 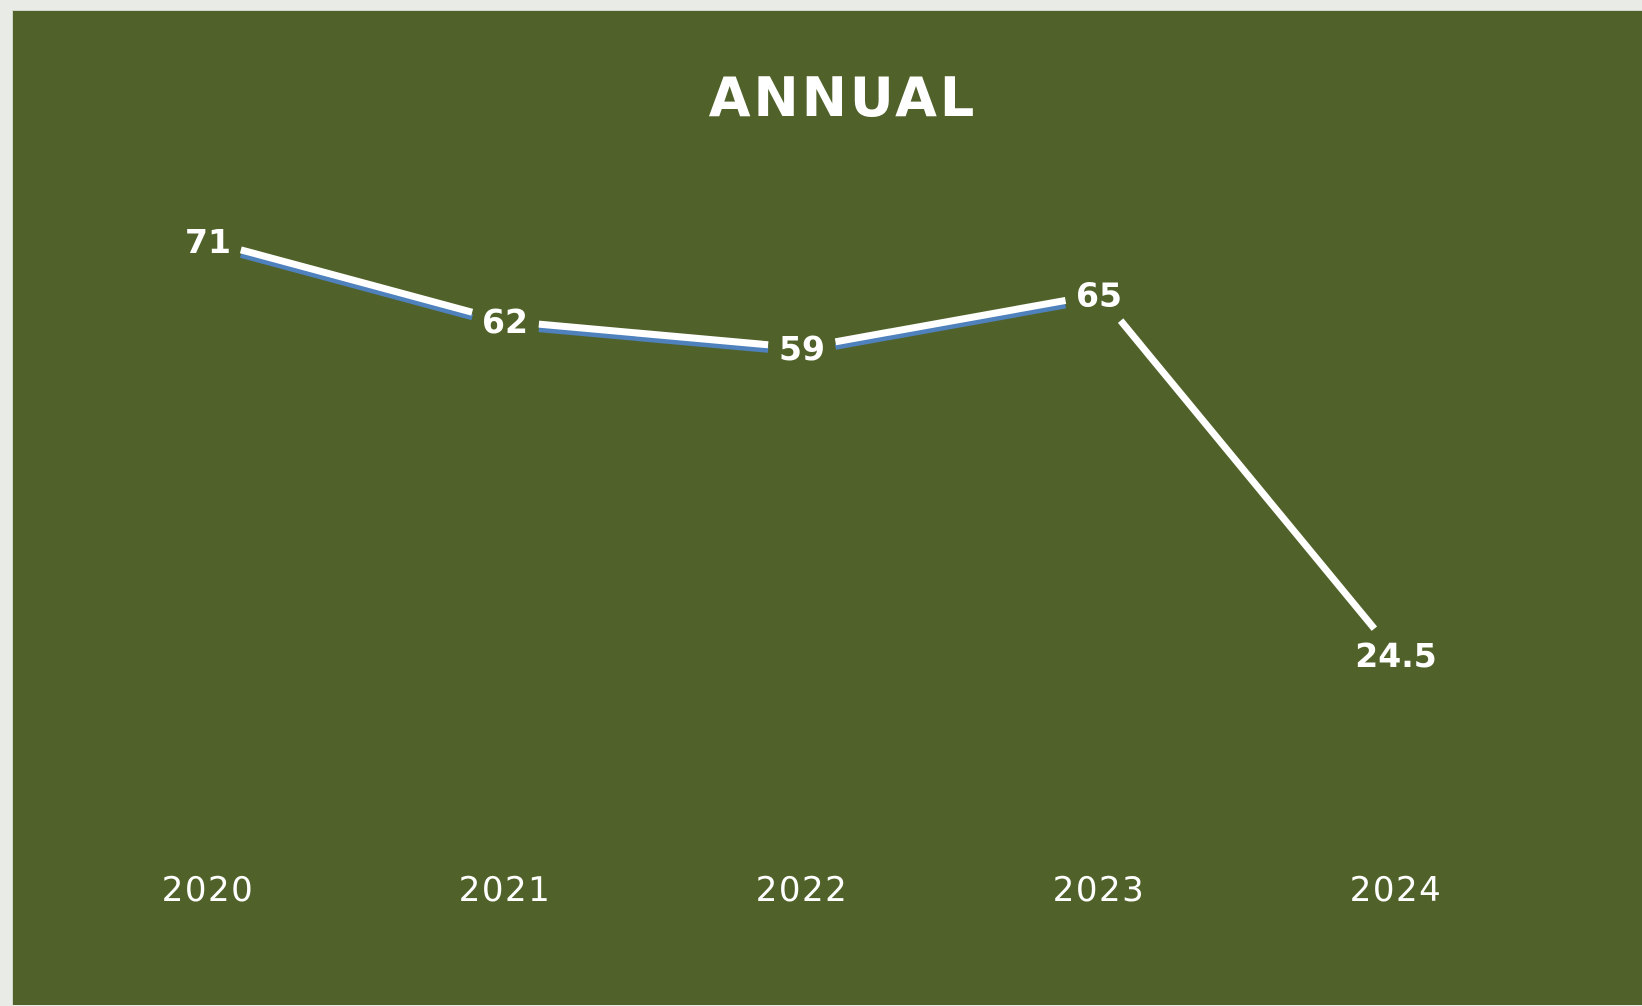 What do you see at coordinates (1099, 294) in the screenshot?
I see `data-label: 65` at bounding box center [1099, 294].